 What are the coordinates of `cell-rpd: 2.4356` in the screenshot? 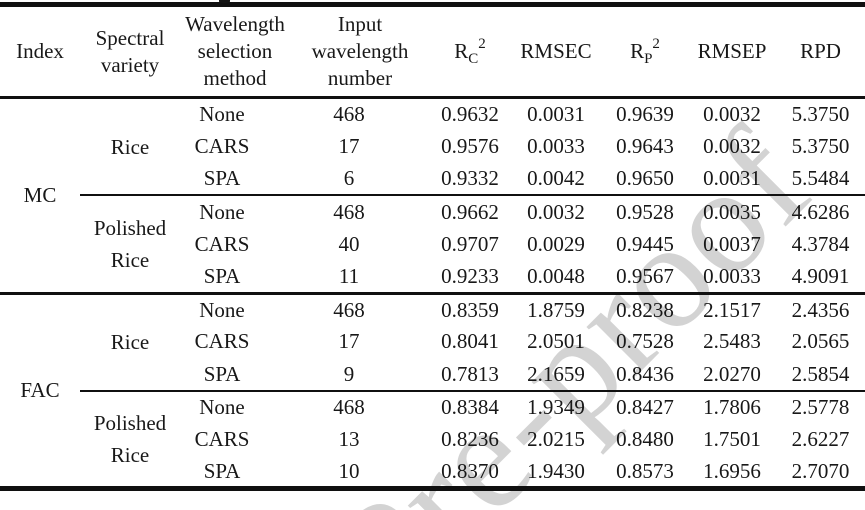 It's located at (820, 309).